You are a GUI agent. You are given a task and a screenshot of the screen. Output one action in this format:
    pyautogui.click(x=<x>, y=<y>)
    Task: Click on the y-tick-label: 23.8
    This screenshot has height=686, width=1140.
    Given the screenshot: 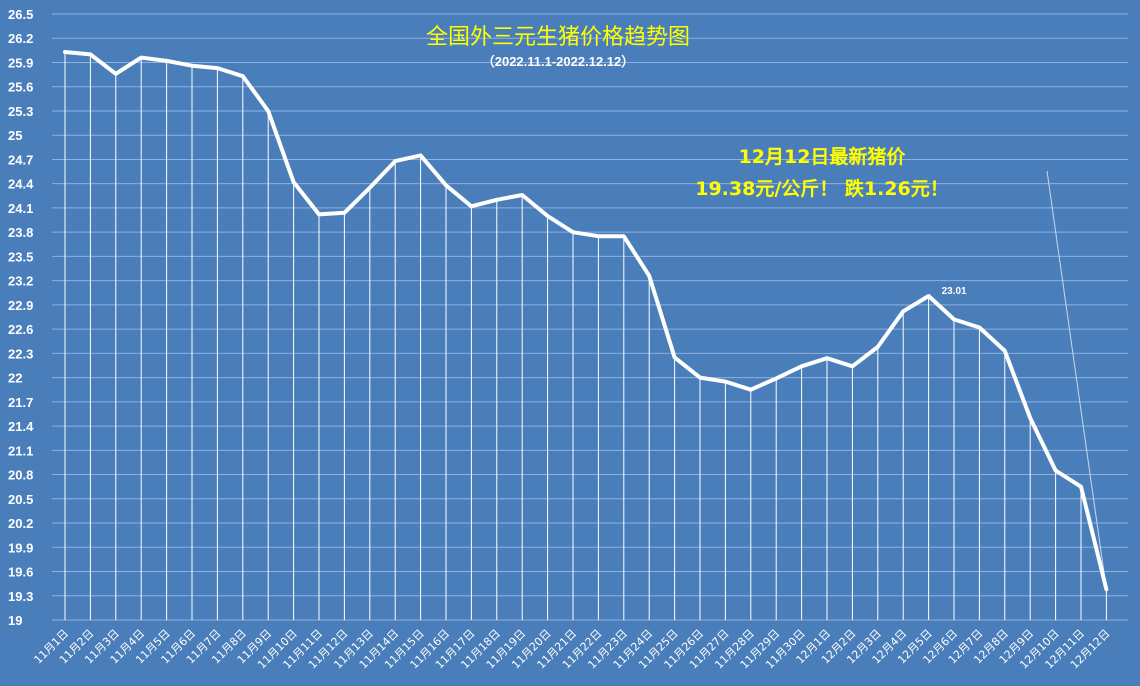 What is the action you would take?
    pyautogui.click(x=20, y=232)
    